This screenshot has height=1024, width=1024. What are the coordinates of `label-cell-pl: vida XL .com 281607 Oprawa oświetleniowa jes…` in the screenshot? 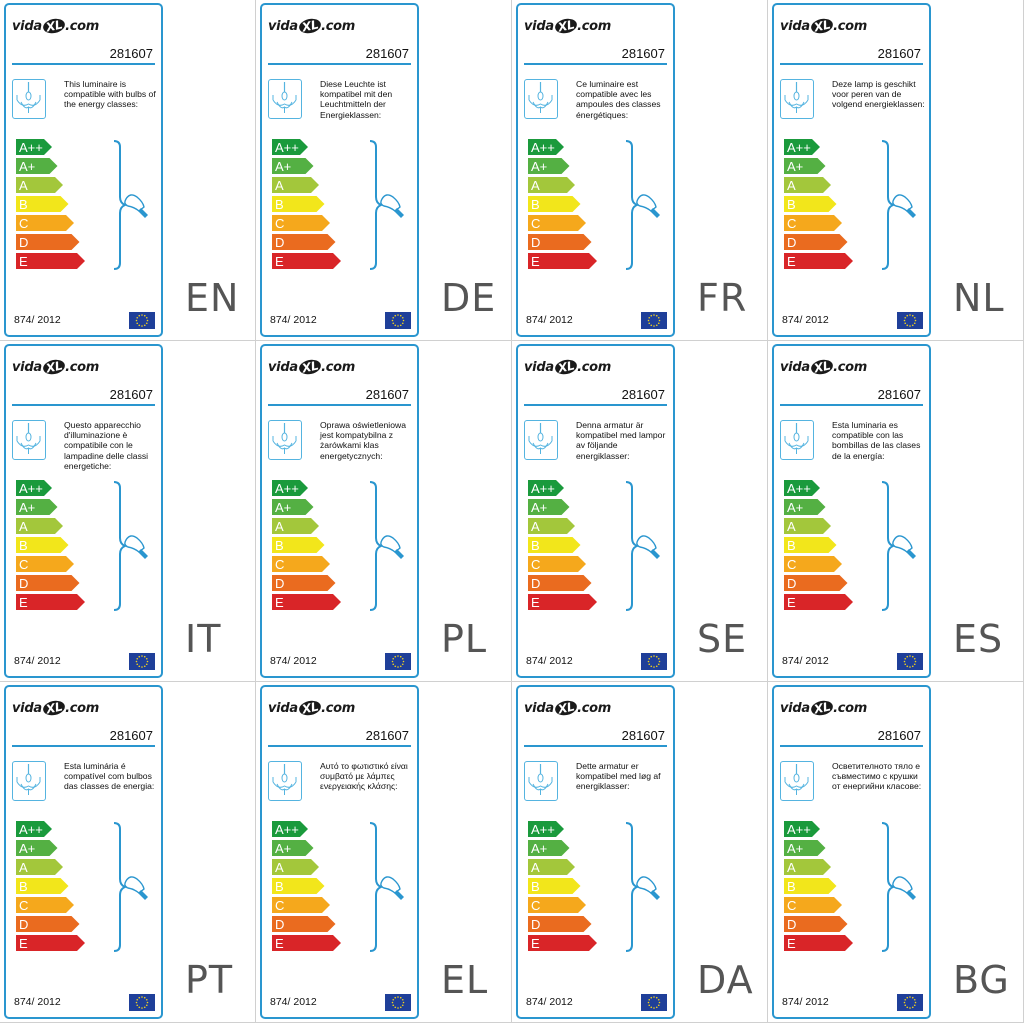 It's located at (384, 511).